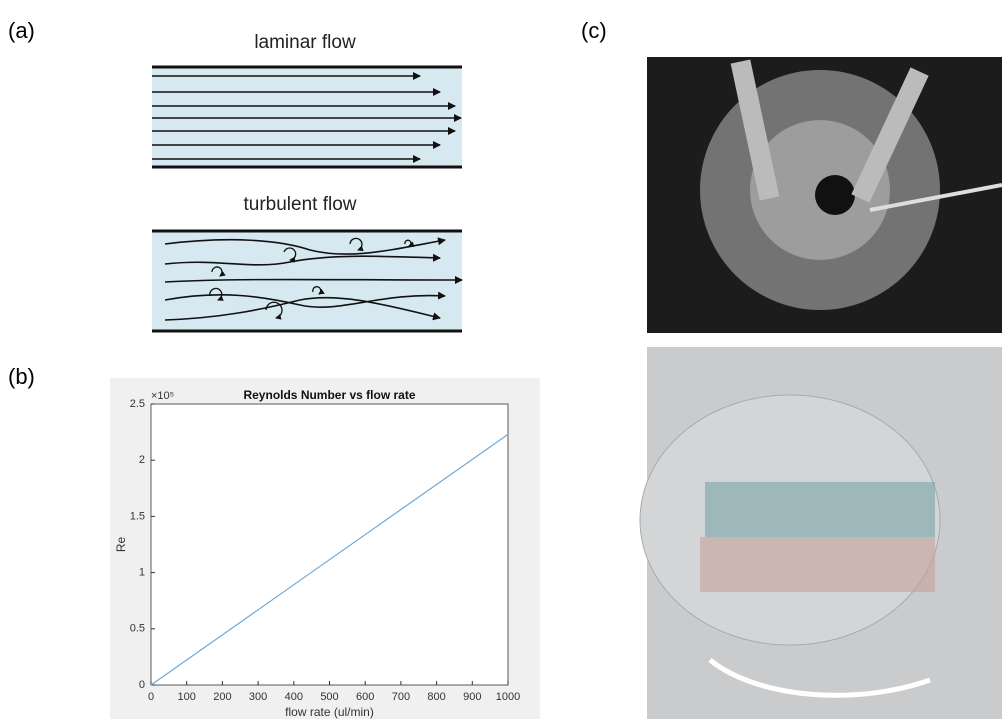 This screenshot has width=1002, height=719. What do you see at coordinates (299, 204) in the screenshot?
I see `diagram-title: turbulent flow` at bounding box center [299, 204].